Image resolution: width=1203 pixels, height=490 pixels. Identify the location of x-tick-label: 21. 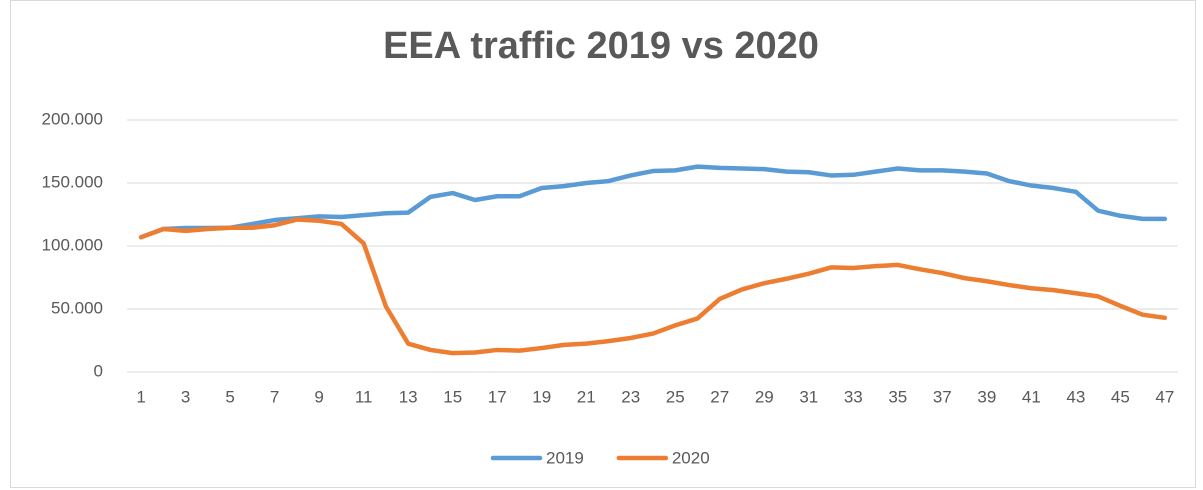
(586, 396).